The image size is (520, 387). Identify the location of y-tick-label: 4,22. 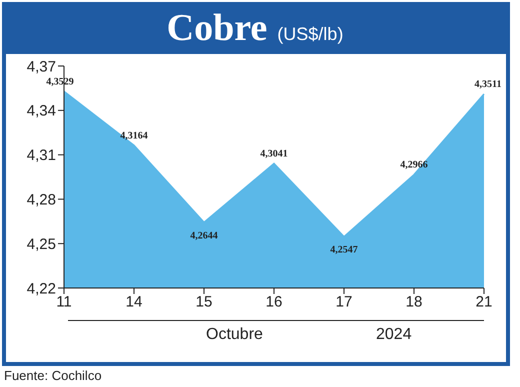
(41, 289).